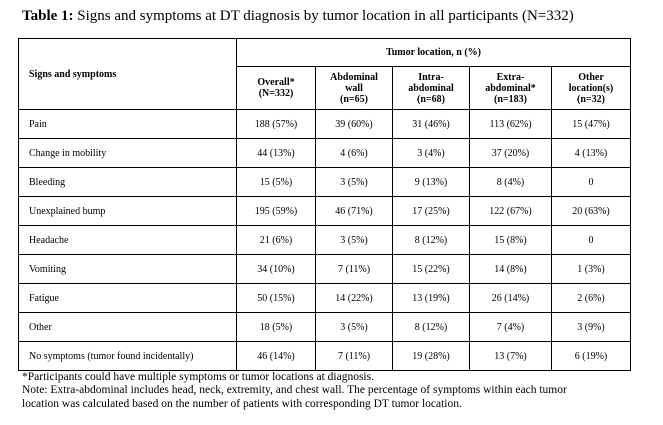  I want to click on table-cell: 195 (59%), so click(276, 211).